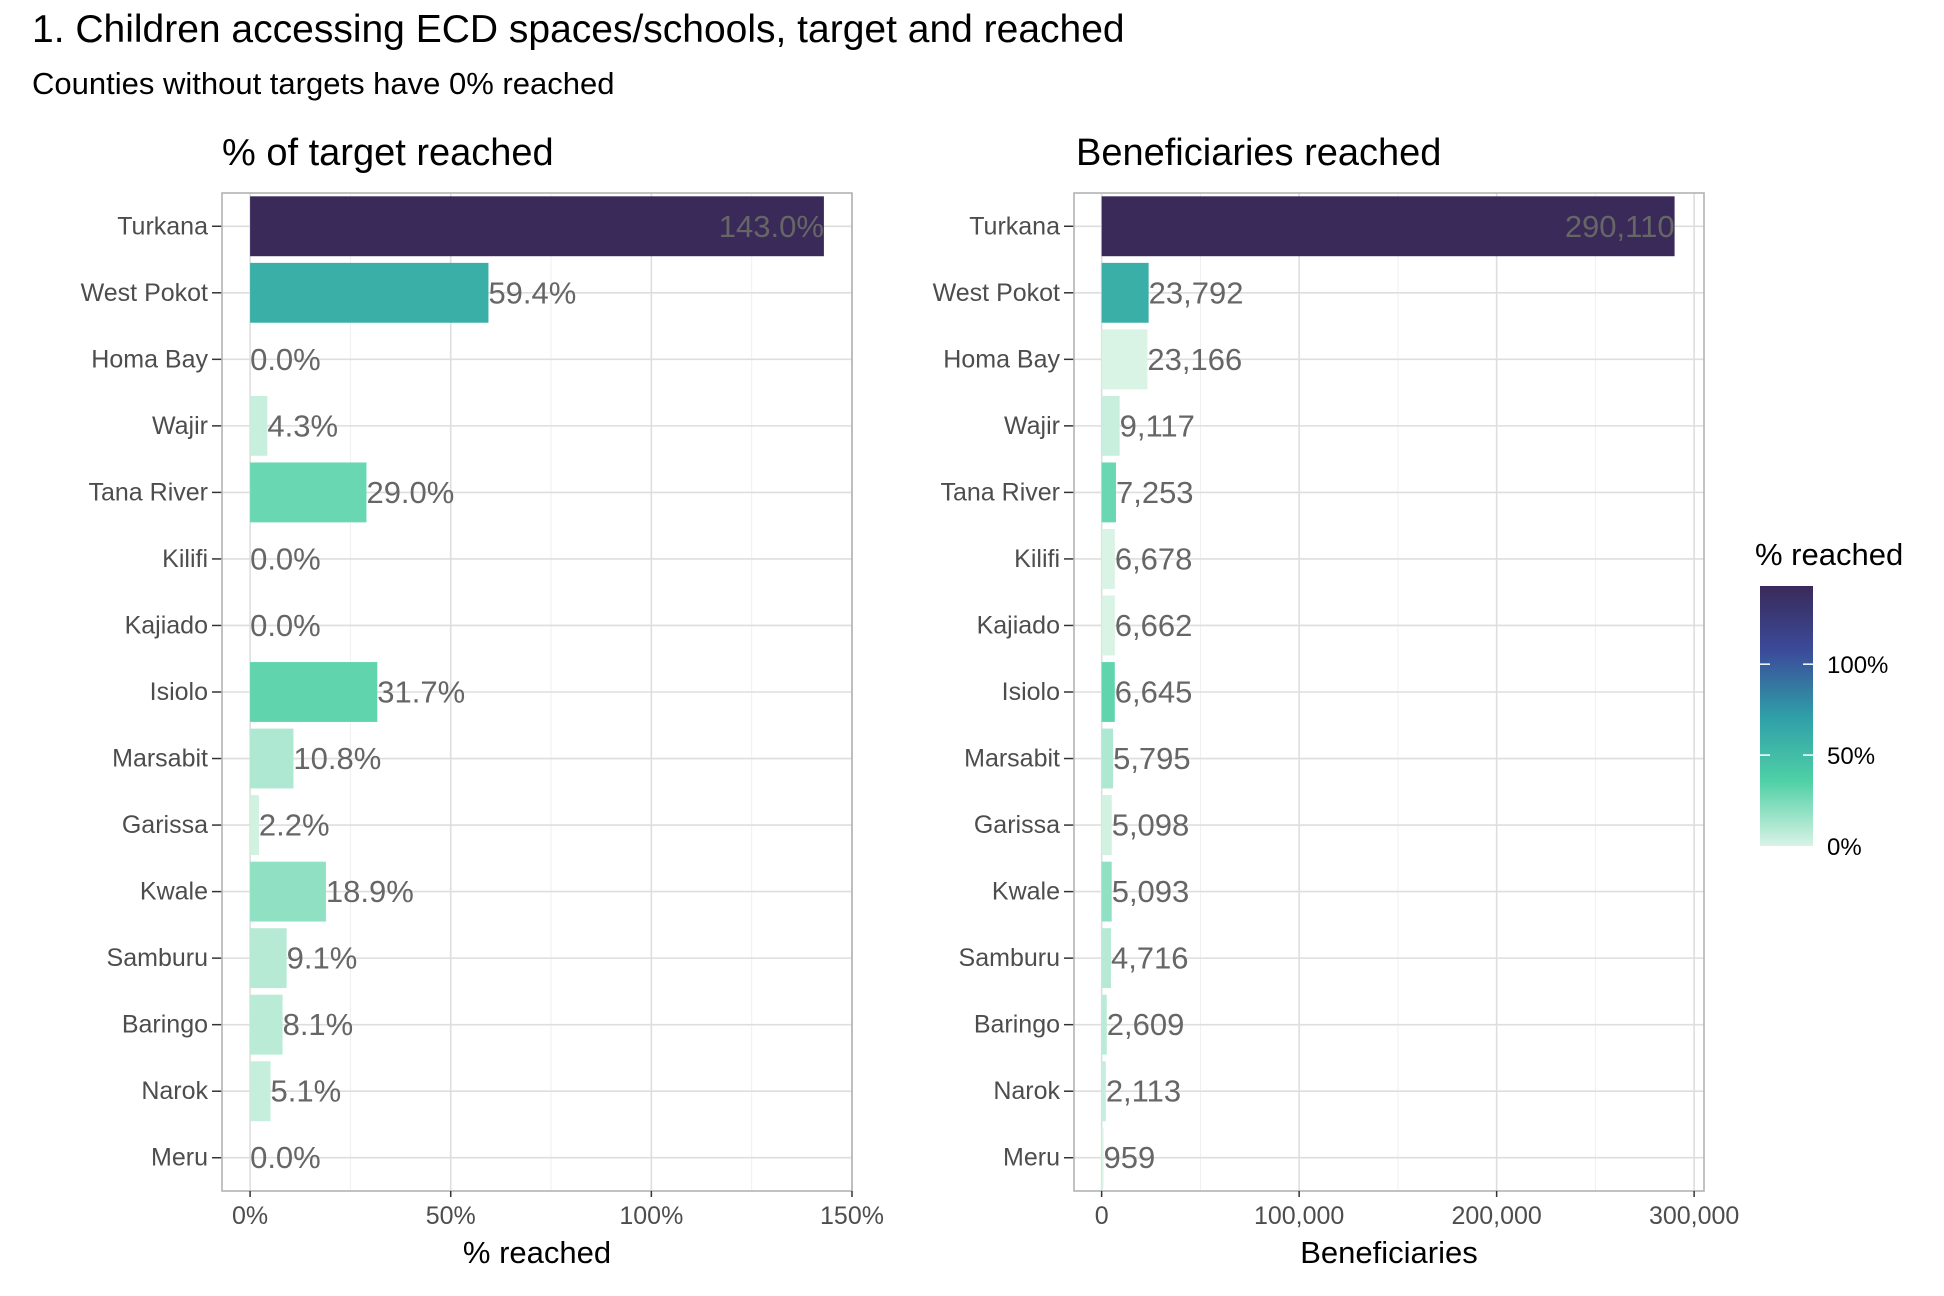  I want to click on value-label: 9,117, so click(1157, 425).